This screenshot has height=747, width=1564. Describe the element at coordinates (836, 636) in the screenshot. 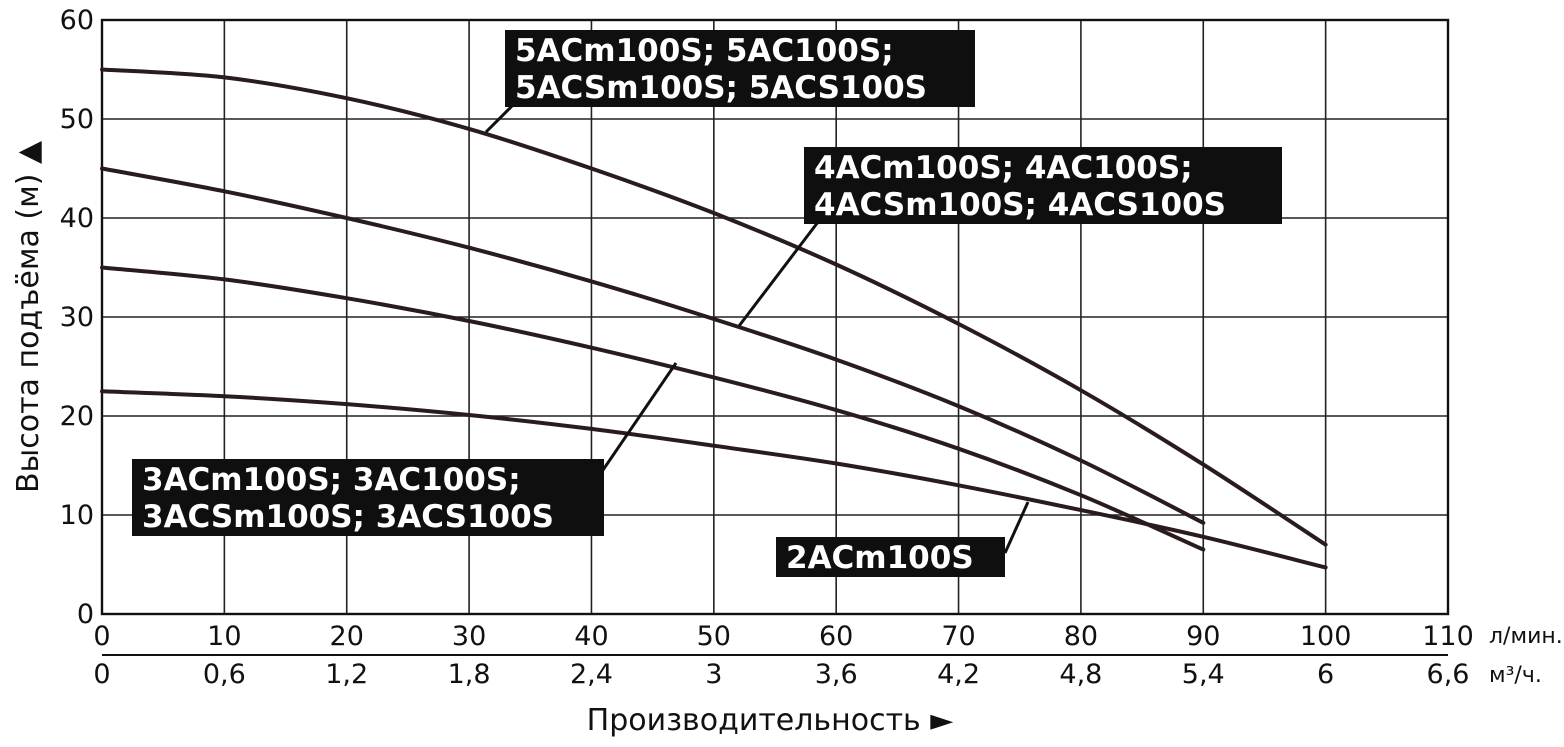

I see `x-tick-label: 60` at that location.